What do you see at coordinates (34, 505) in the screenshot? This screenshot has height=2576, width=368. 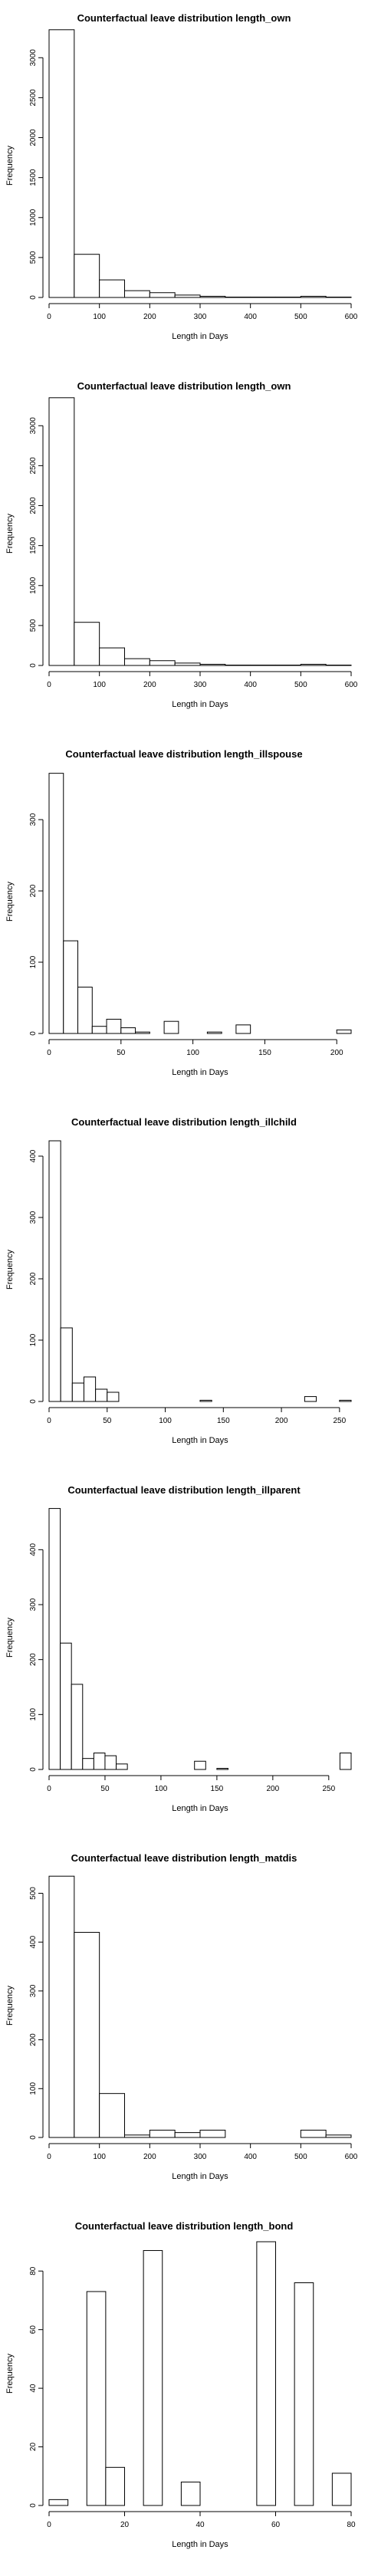 I see `y-tick-label: 2000` at bounding box center [34, 505].